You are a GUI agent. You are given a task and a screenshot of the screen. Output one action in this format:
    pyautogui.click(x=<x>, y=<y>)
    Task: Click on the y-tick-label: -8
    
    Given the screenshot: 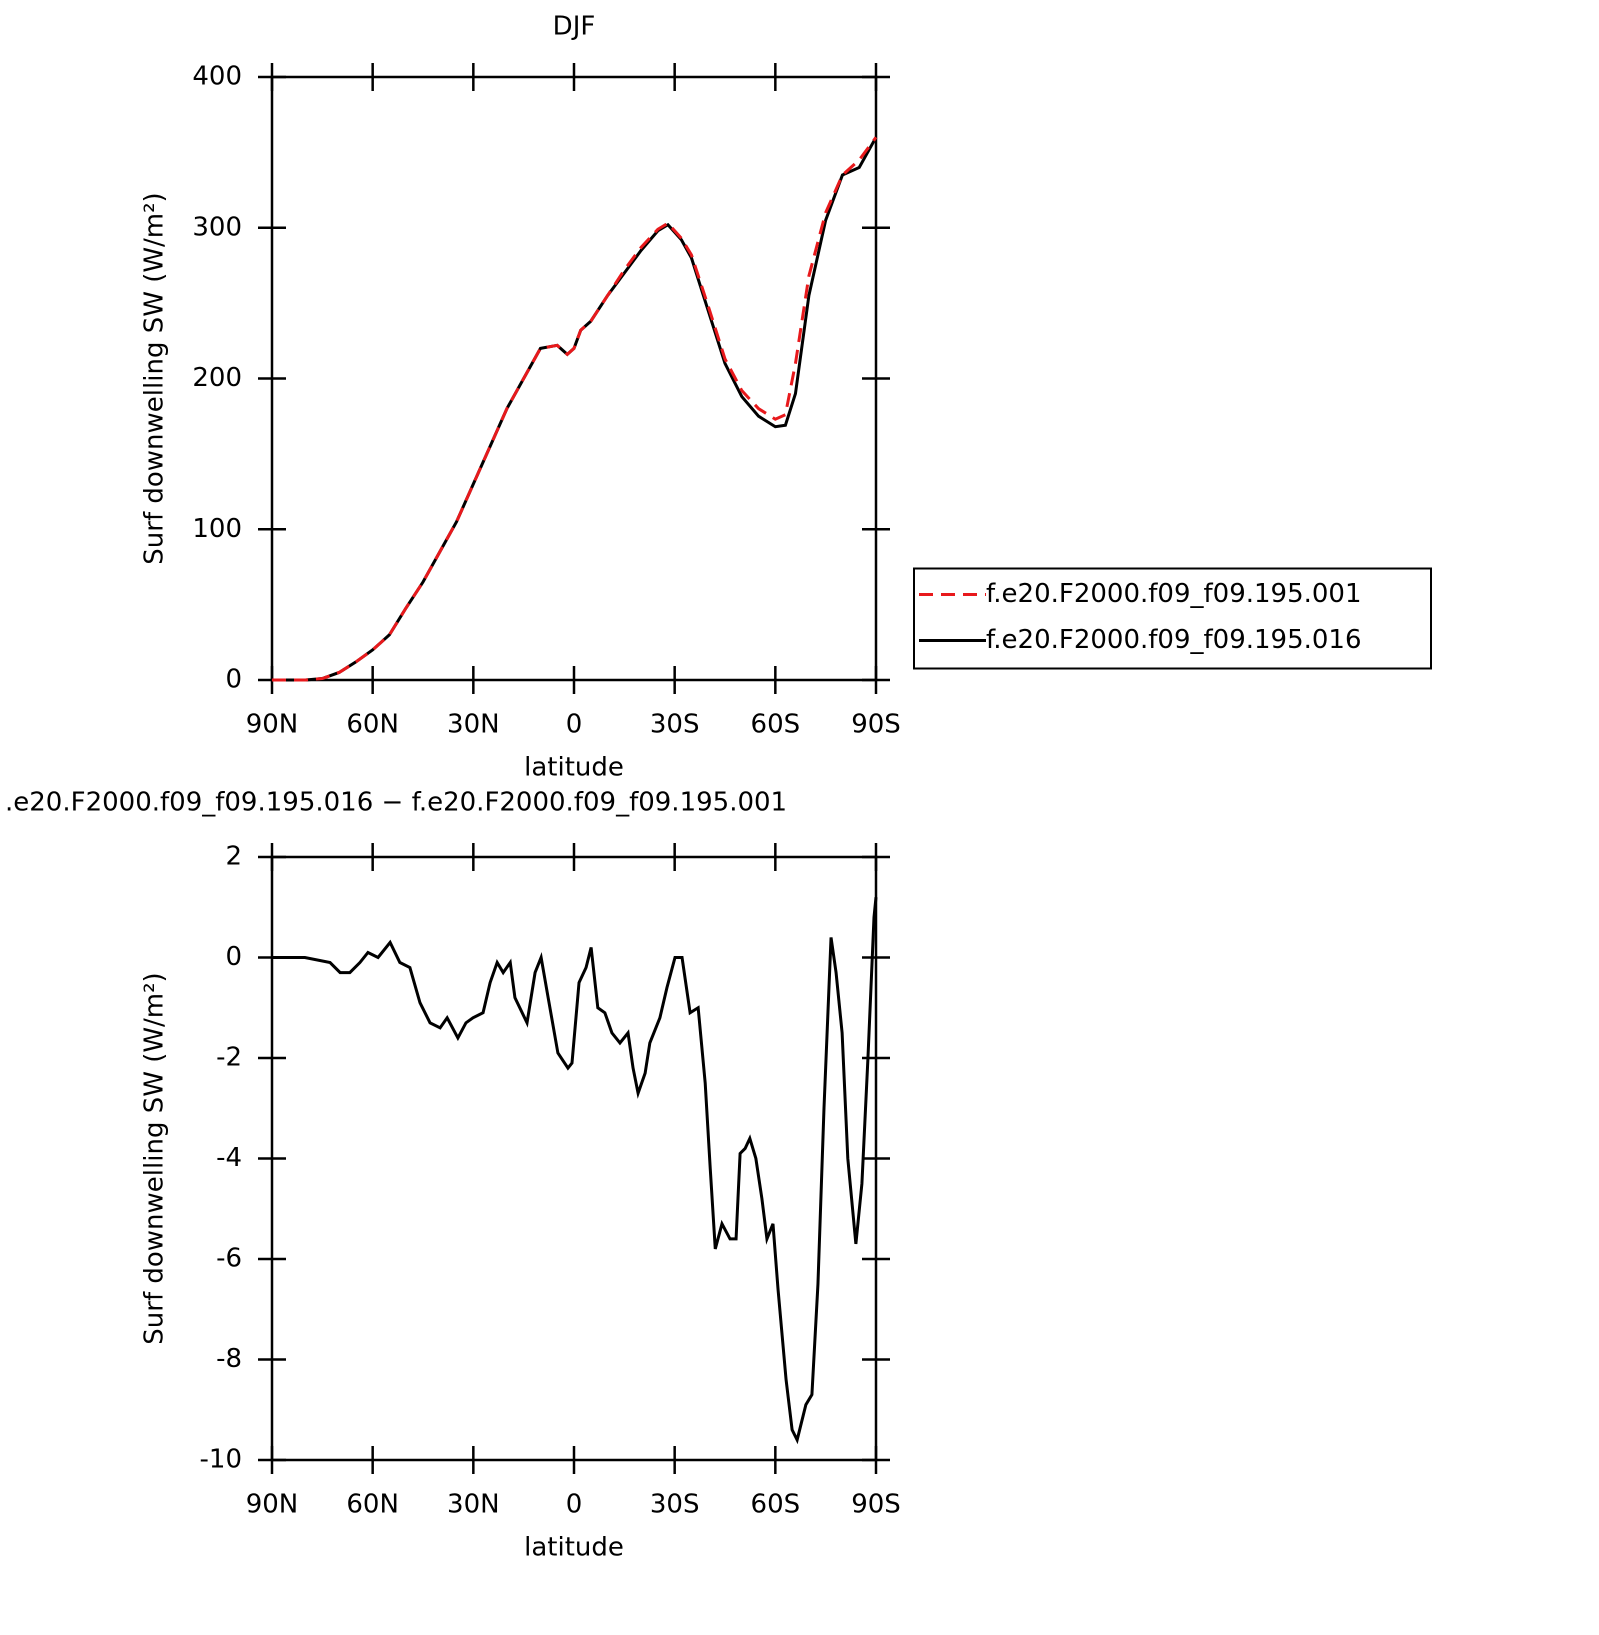 What is the action you would take?
    pyautogui.click(x=229, y=1359)
    